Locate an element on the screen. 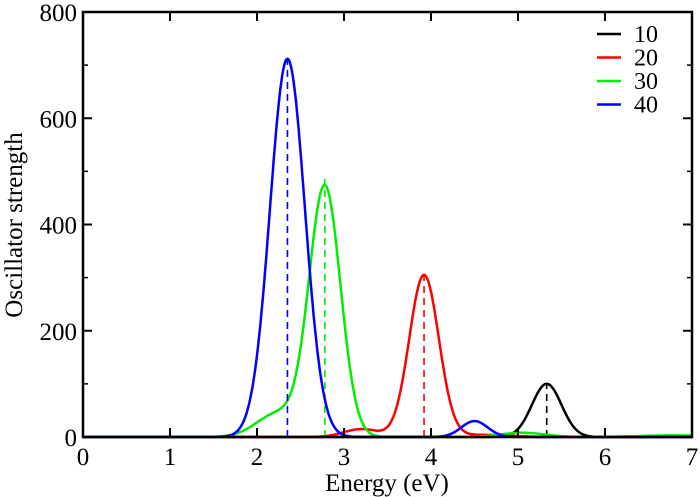  legend-label-10: 10 is located at coordinates (646, 35).